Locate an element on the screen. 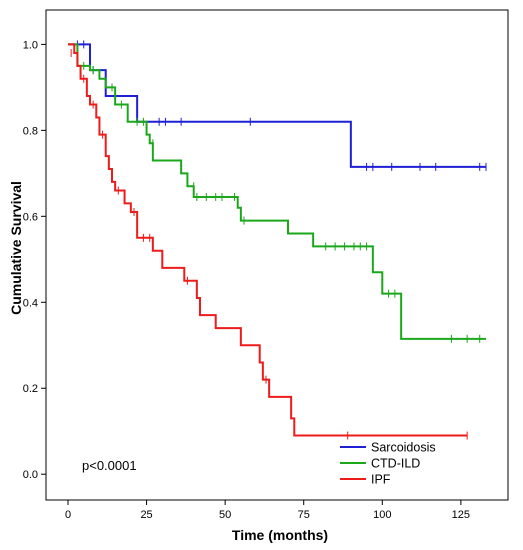 This screenshot has height=550, width=523. x-tick-label: 100 is located at coordinates (382, 515).